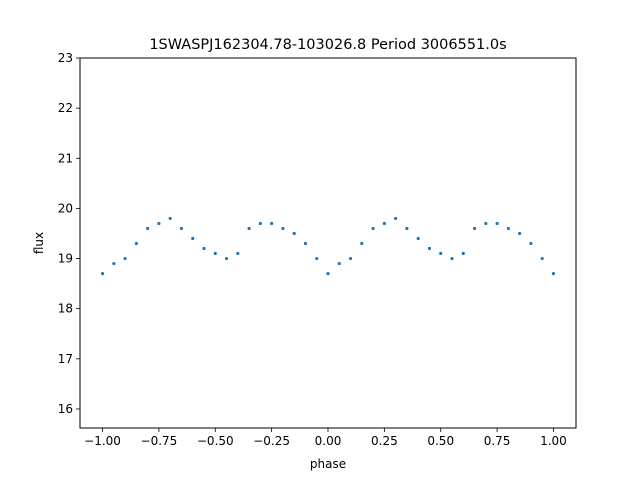  Describe the element at coordinates (328, 464) in the screenshot. I see `x-axis-label: phase` at that location.